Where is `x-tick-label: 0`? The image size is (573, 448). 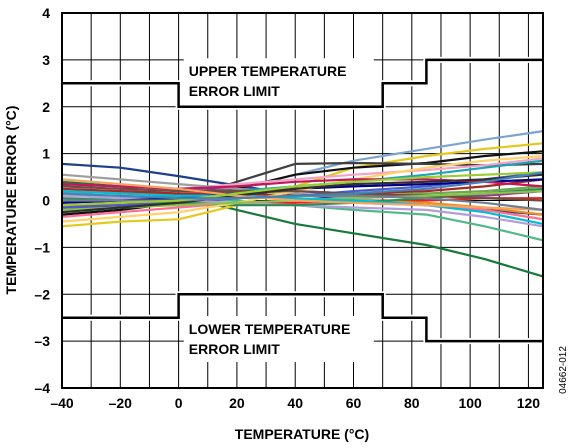
x-tick-label: 0 is located at coordinates (179, 403).